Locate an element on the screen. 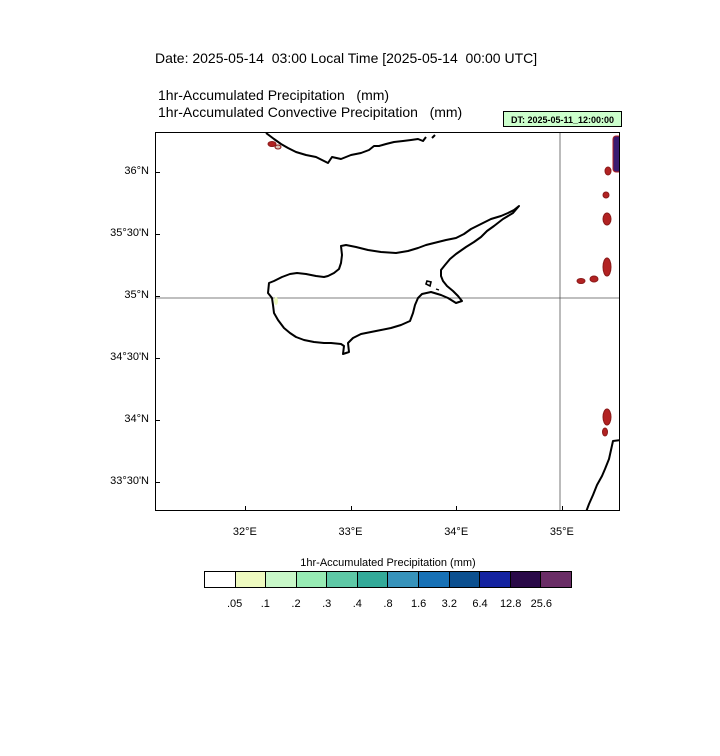  lon-tick-label: 32°E is located at coordinates (244, 532).